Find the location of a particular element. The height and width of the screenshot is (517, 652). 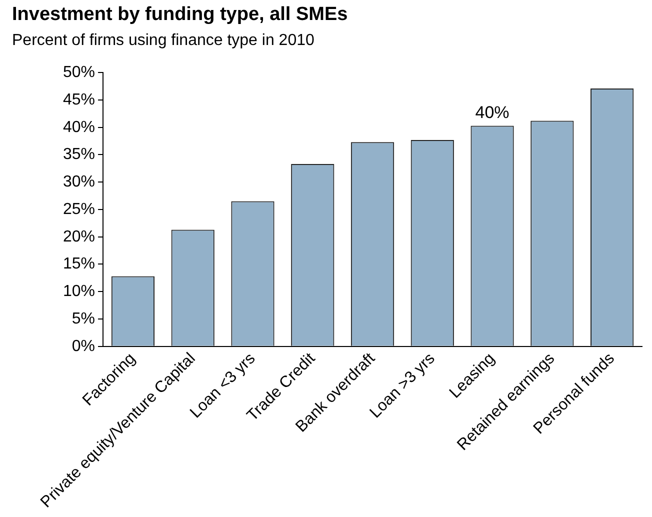

y-tick-label: 30% is located at coordinates (79, 182).